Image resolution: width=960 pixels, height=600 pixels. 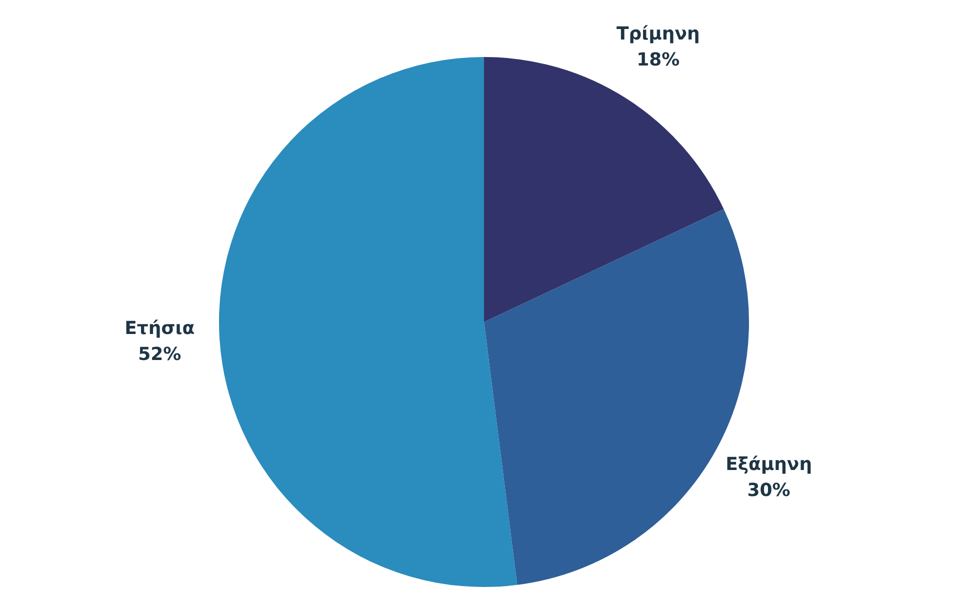 What do you see at coordinates (159, 329) in the screenshot?
I see `slice-label: Ετήσια` at bounding box center [159, 329].